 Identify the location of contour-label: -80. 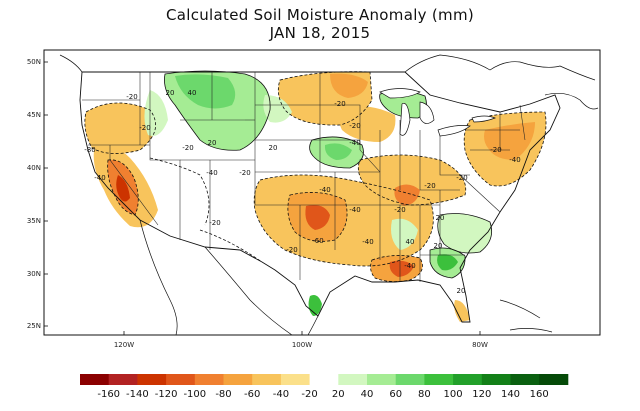
(89, 150).